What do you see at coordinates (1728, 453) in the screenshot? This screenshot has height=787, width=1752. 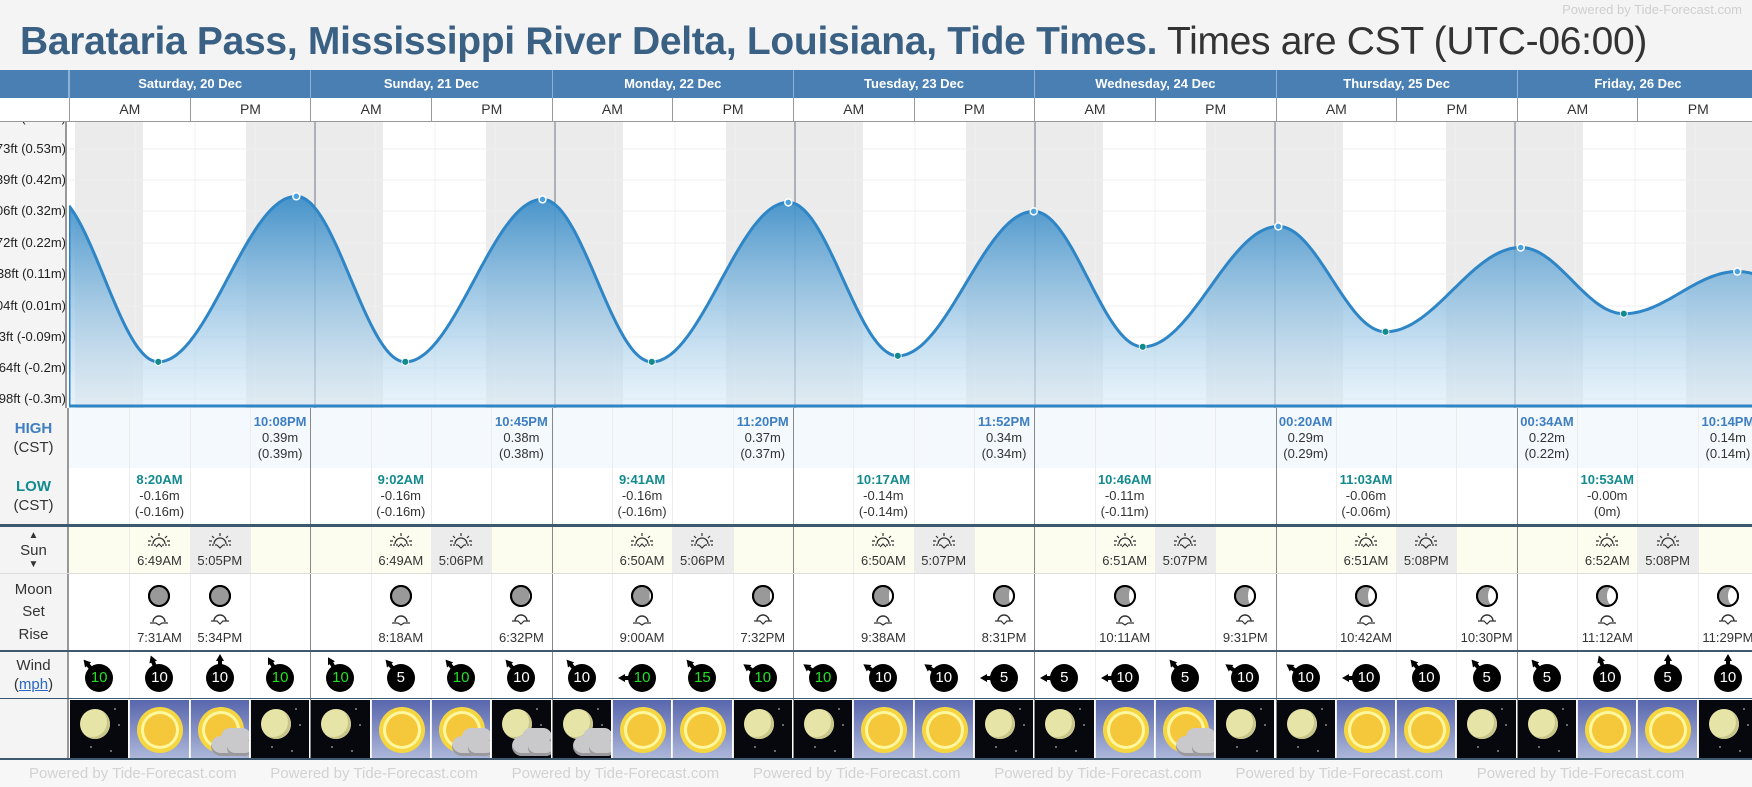 I see `high-height-alt: (0.14m)` at bounding box center [1728, 453].